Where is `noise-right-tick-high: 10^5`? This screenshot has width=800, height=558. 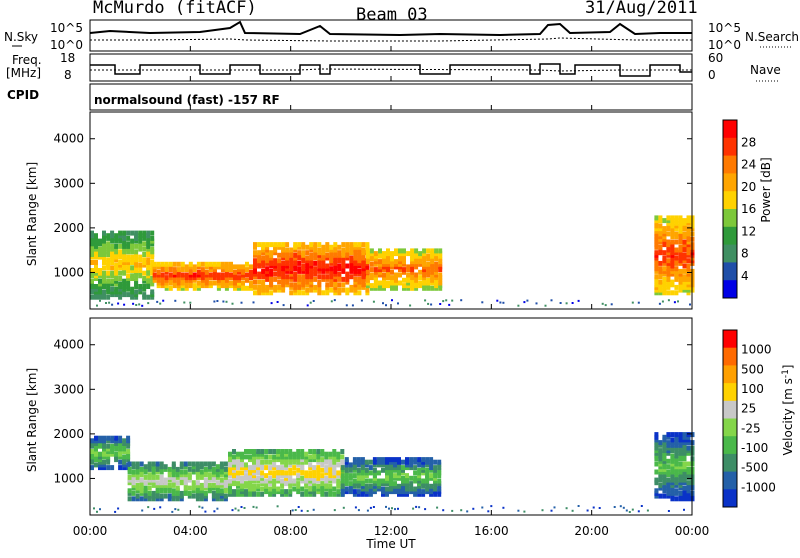
noise-right-tick-high: 10^5 is located at coordinates (724, 28).